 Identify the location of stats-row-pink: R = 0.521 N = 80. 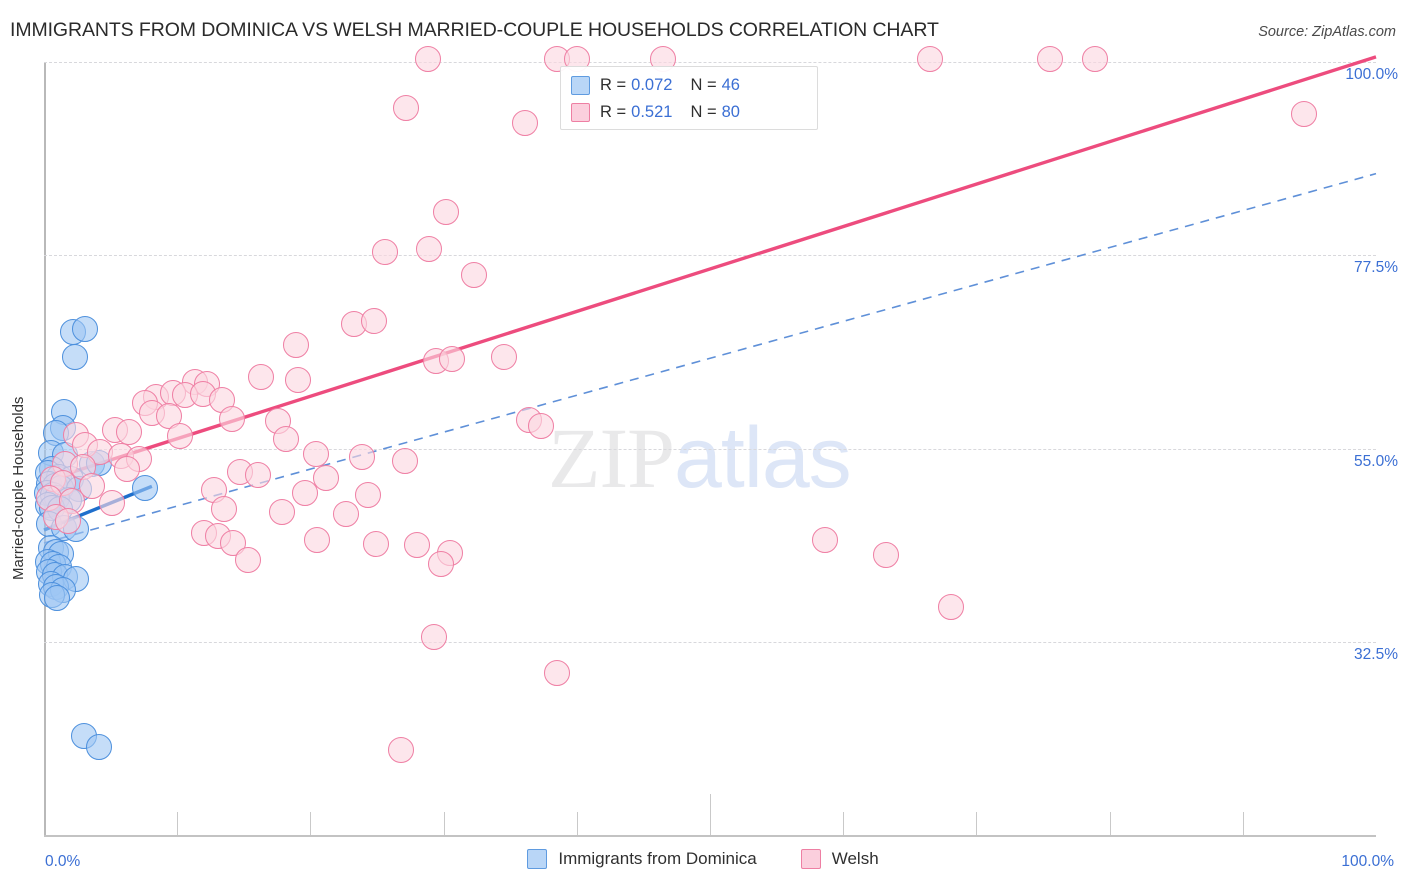
(689, 112).